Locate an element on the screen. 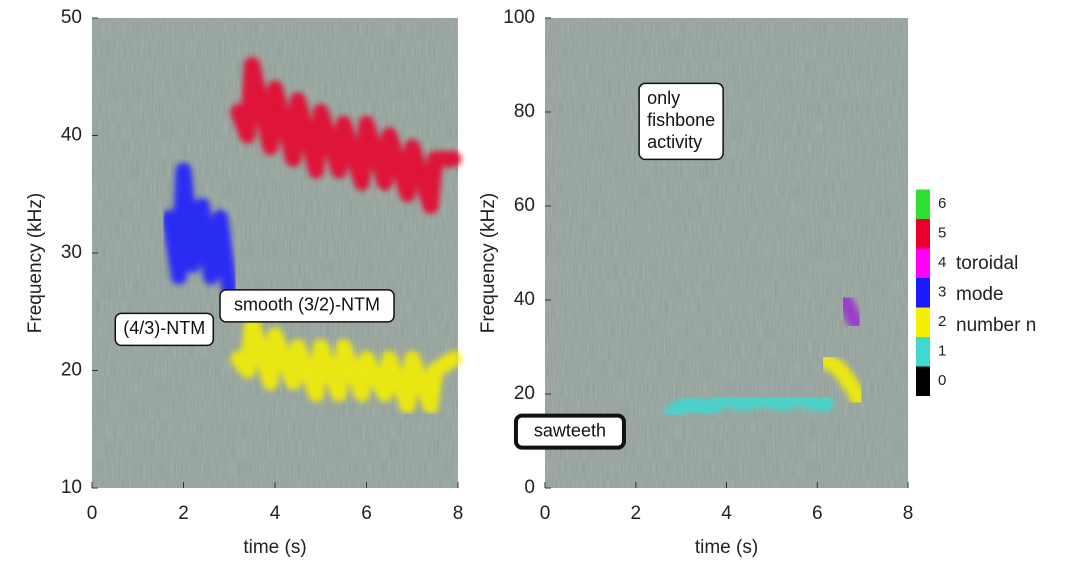  colorbar-level: 2 is located at coordinates (942, 321).